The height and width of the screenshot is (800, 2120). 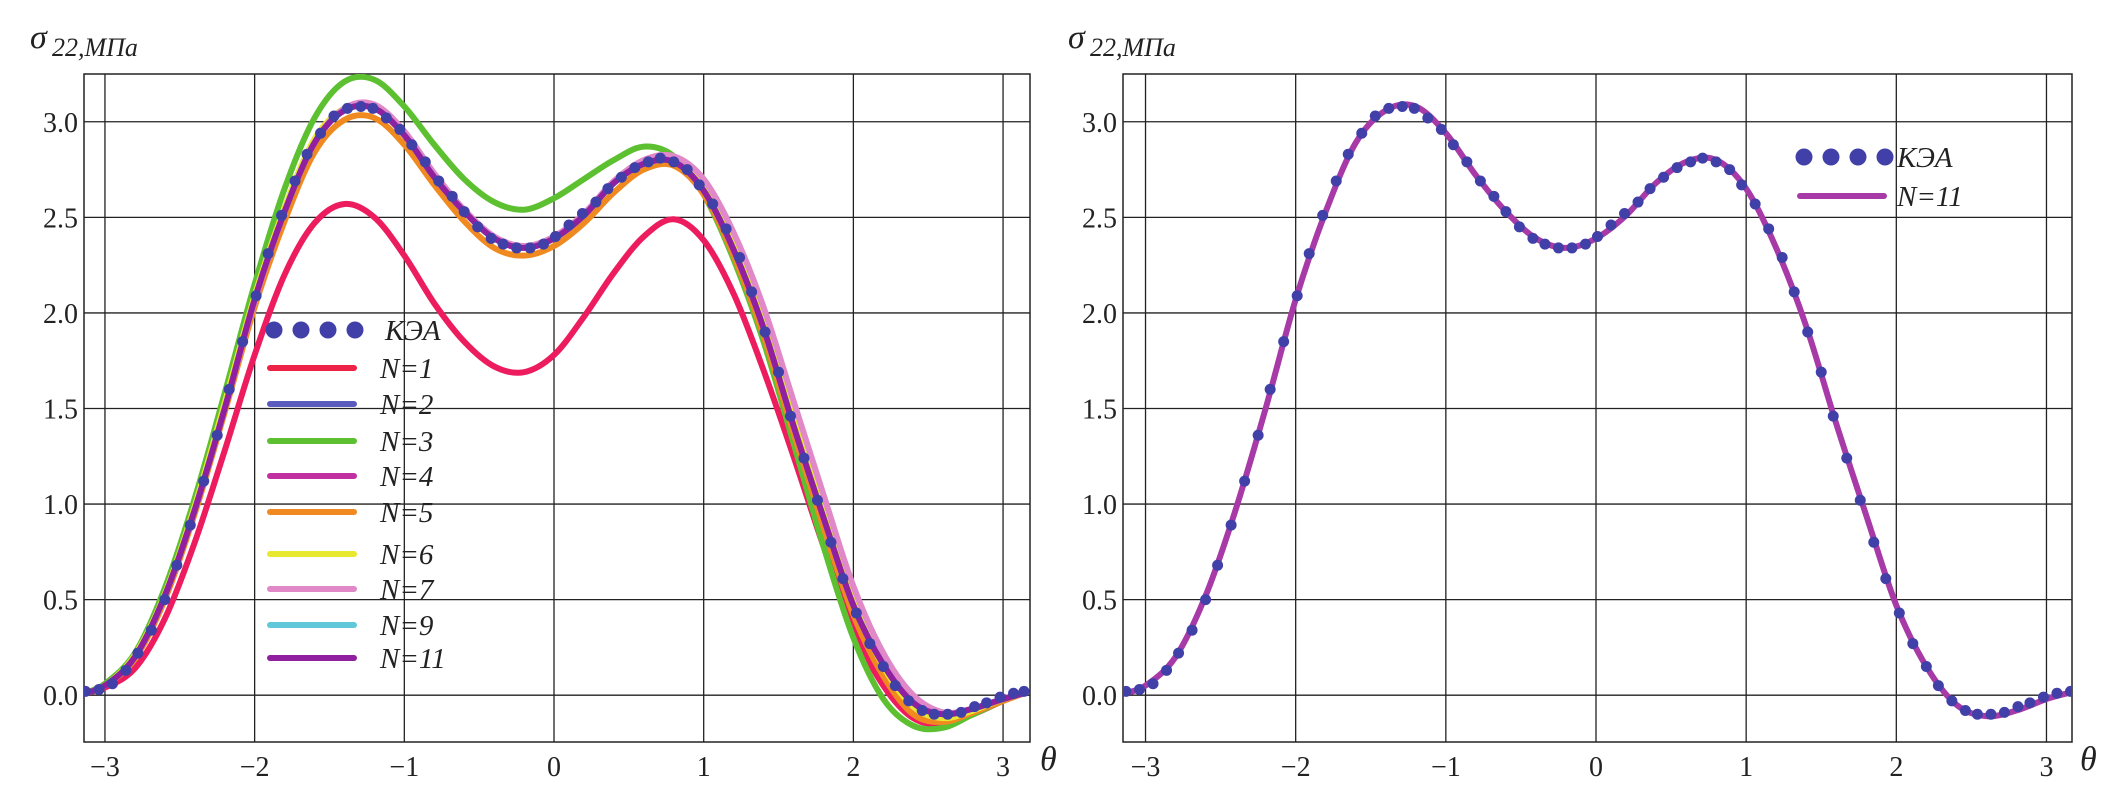 I want to click on x-axis-label: θ, so click(x=2088, y=759).